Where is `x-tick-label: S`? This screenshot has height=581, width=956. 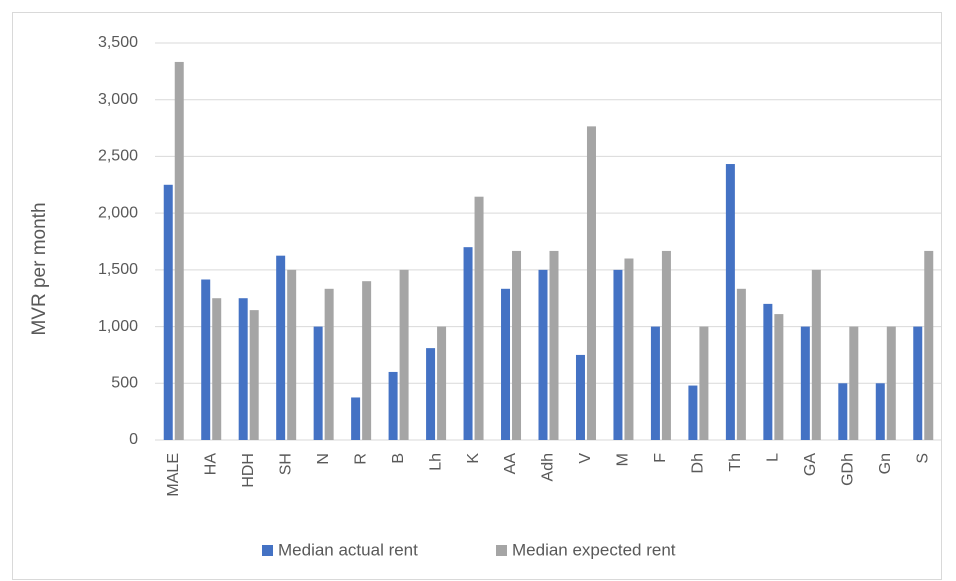 x-tick-label: S is located at coordinates (922, 458).